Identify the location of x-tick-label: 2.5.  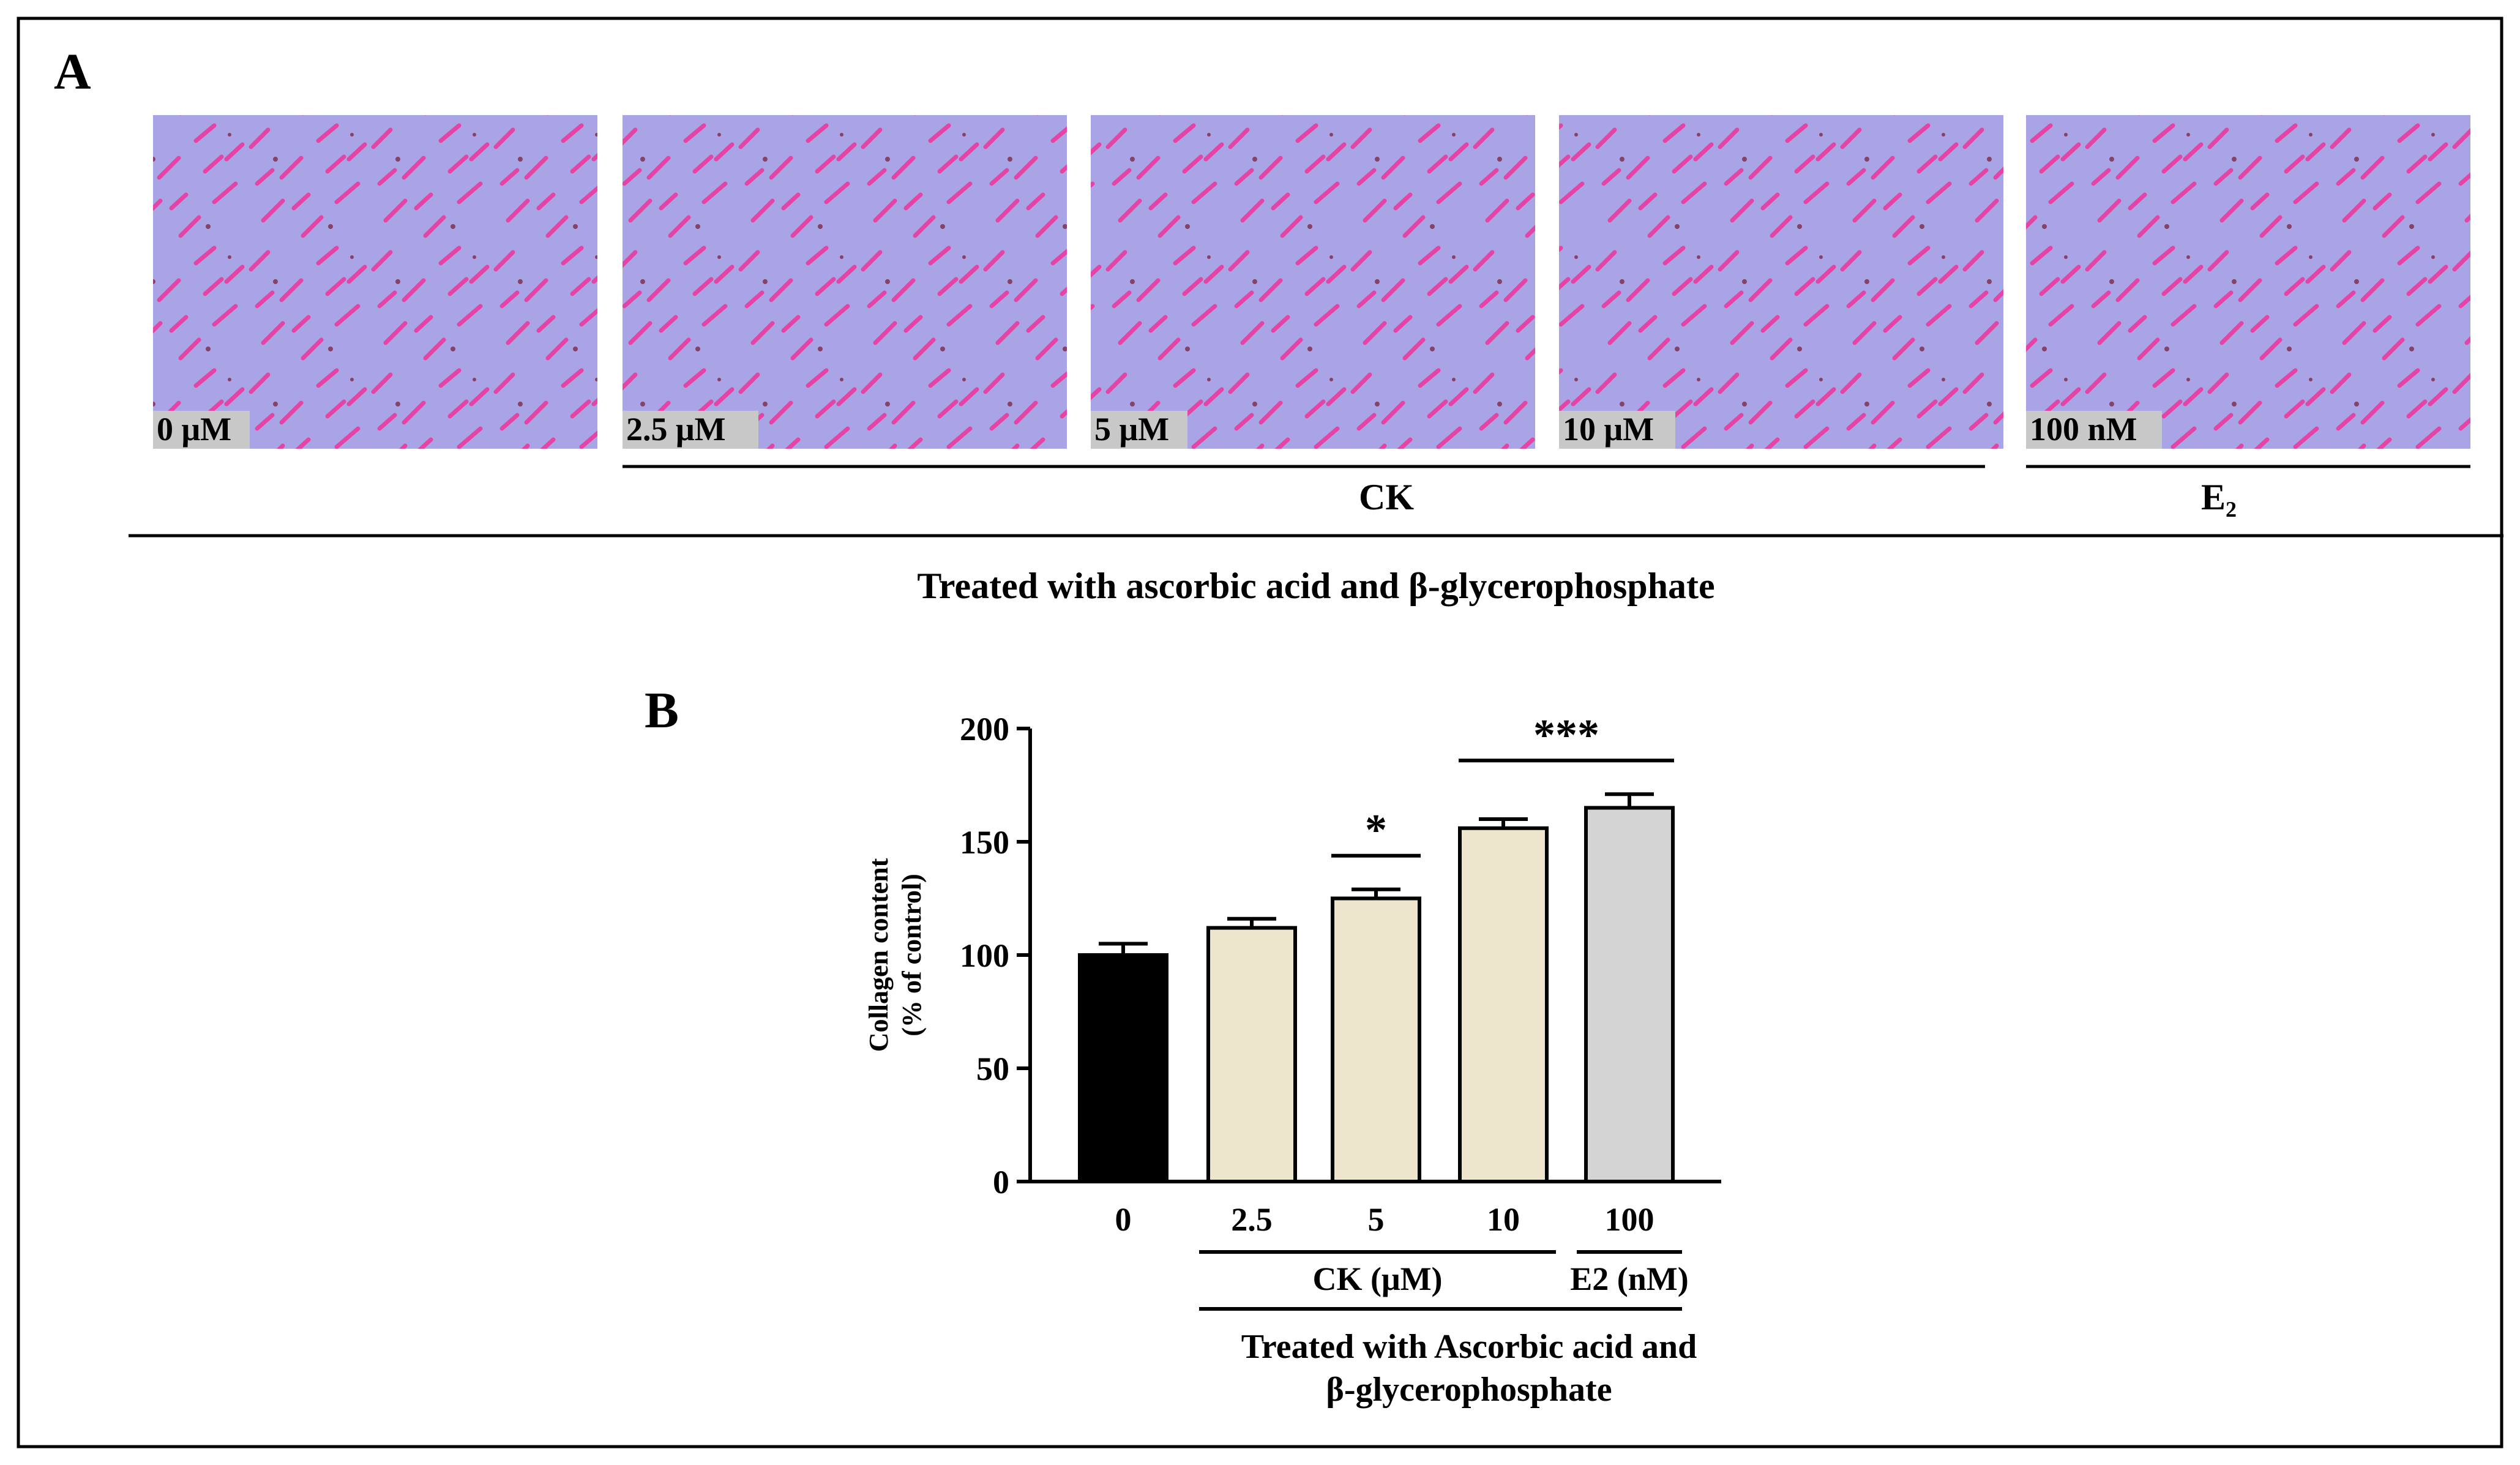
(1252, 1219).